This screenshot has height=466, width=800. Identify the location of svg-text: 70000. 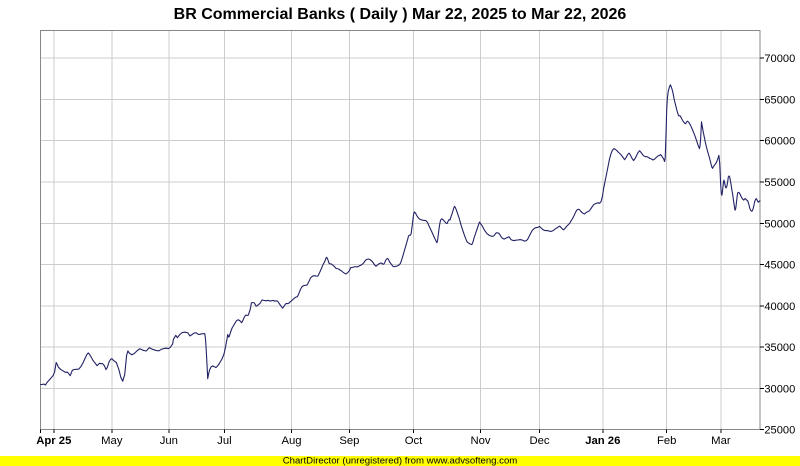
(779, 59).